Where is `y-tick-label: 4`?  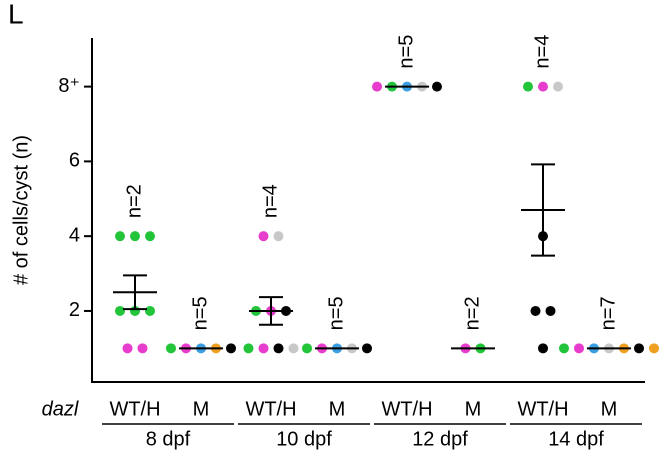 y-tick-label: 4 is located at coordinates (74, 235).